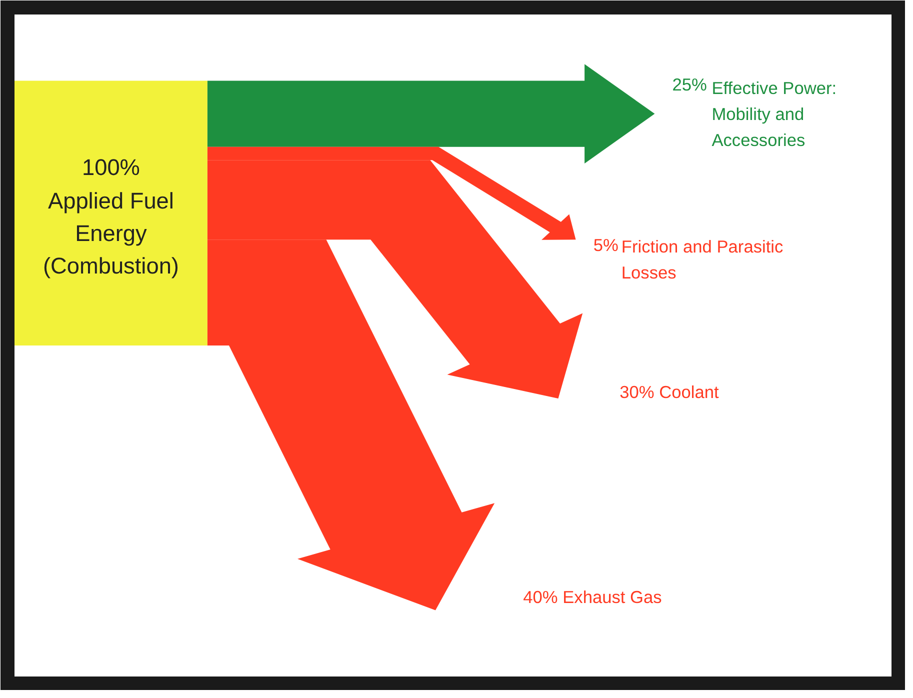 The height and width of the screenshot is (698, 913). Describe the element at coordinates (540, 597) in the screenshot. I see `data-label: 40%` at that location.